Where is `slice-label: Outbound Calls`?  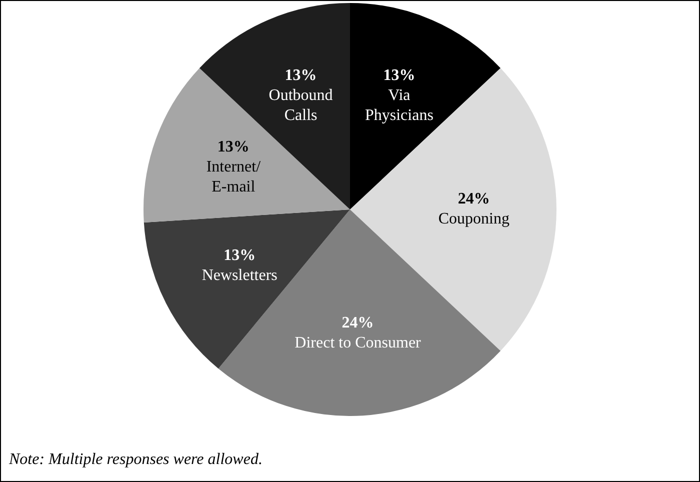 slice-label: Outbound Calls is located at coordinates (300, 105).